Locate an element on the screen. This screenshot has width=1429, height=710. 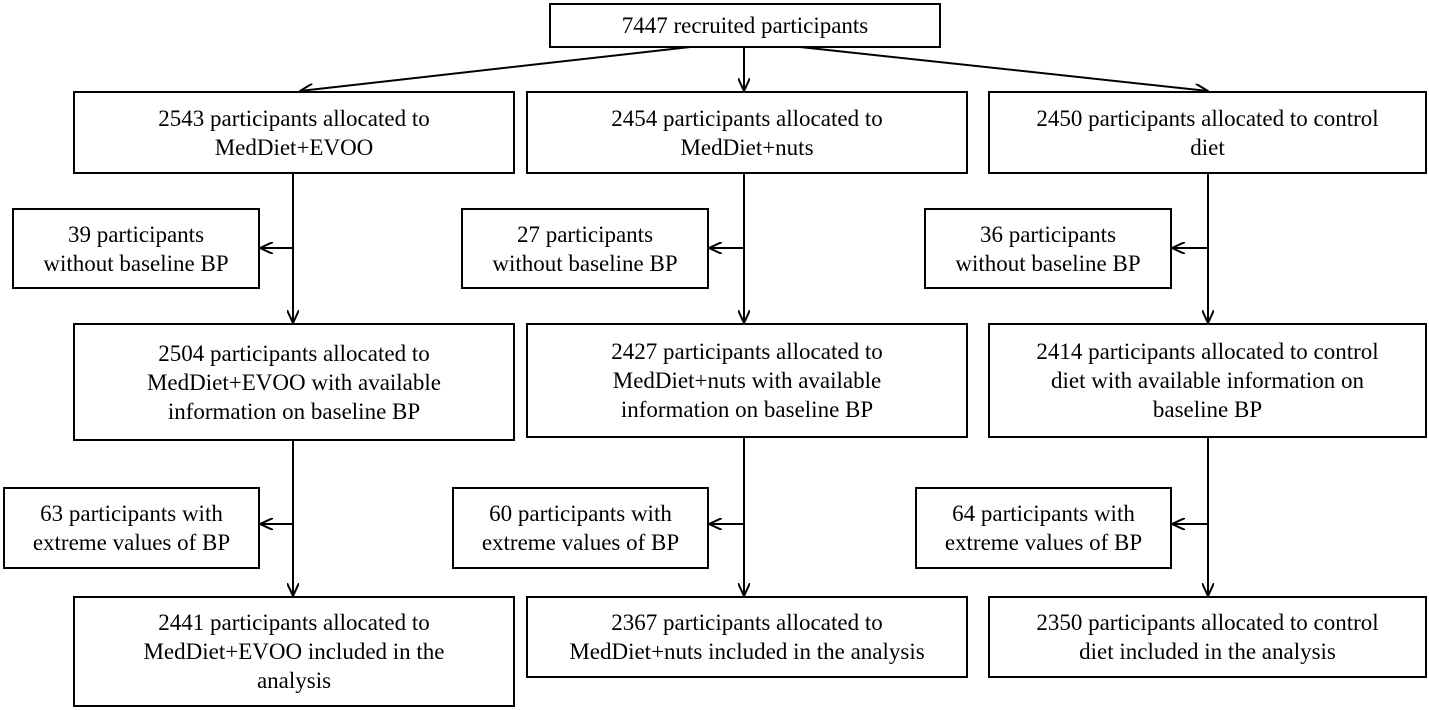
nuts-with-bp-line-1: 2427 participants allocated to is located at coordinates (747, 351).